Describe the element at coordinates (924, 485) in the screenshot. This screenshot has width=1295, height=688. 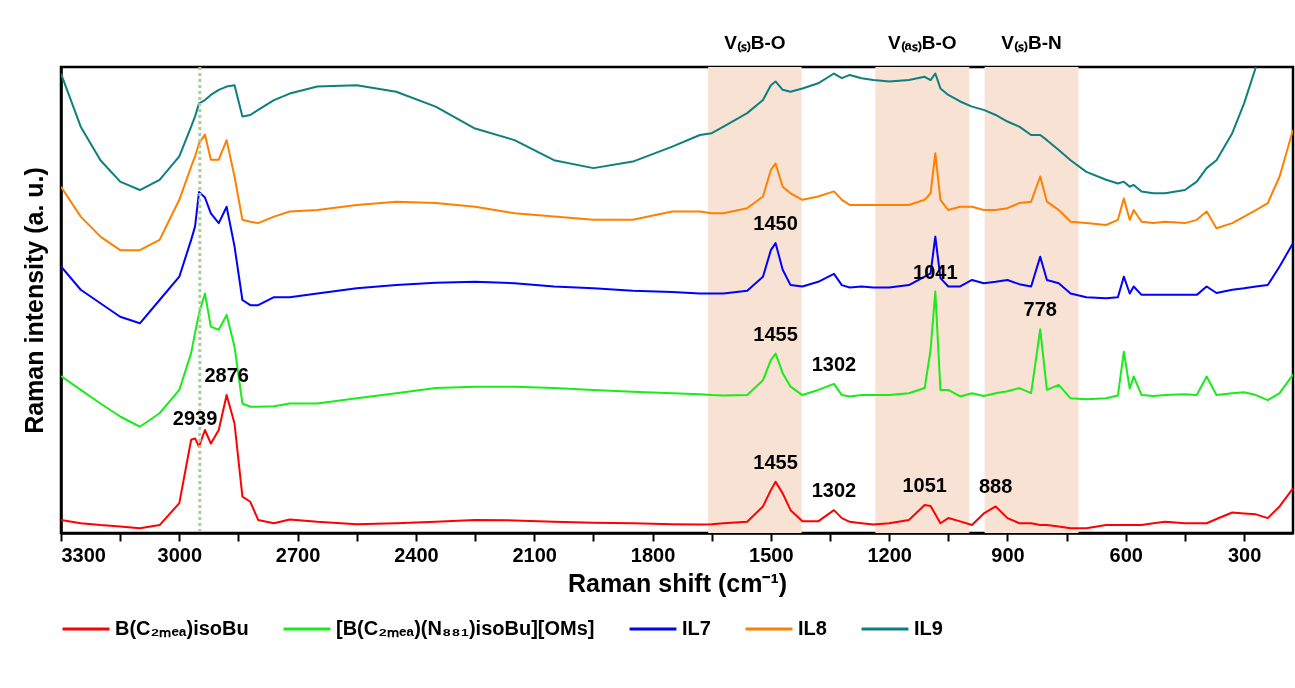
I see `annotation: 1051` at that location.